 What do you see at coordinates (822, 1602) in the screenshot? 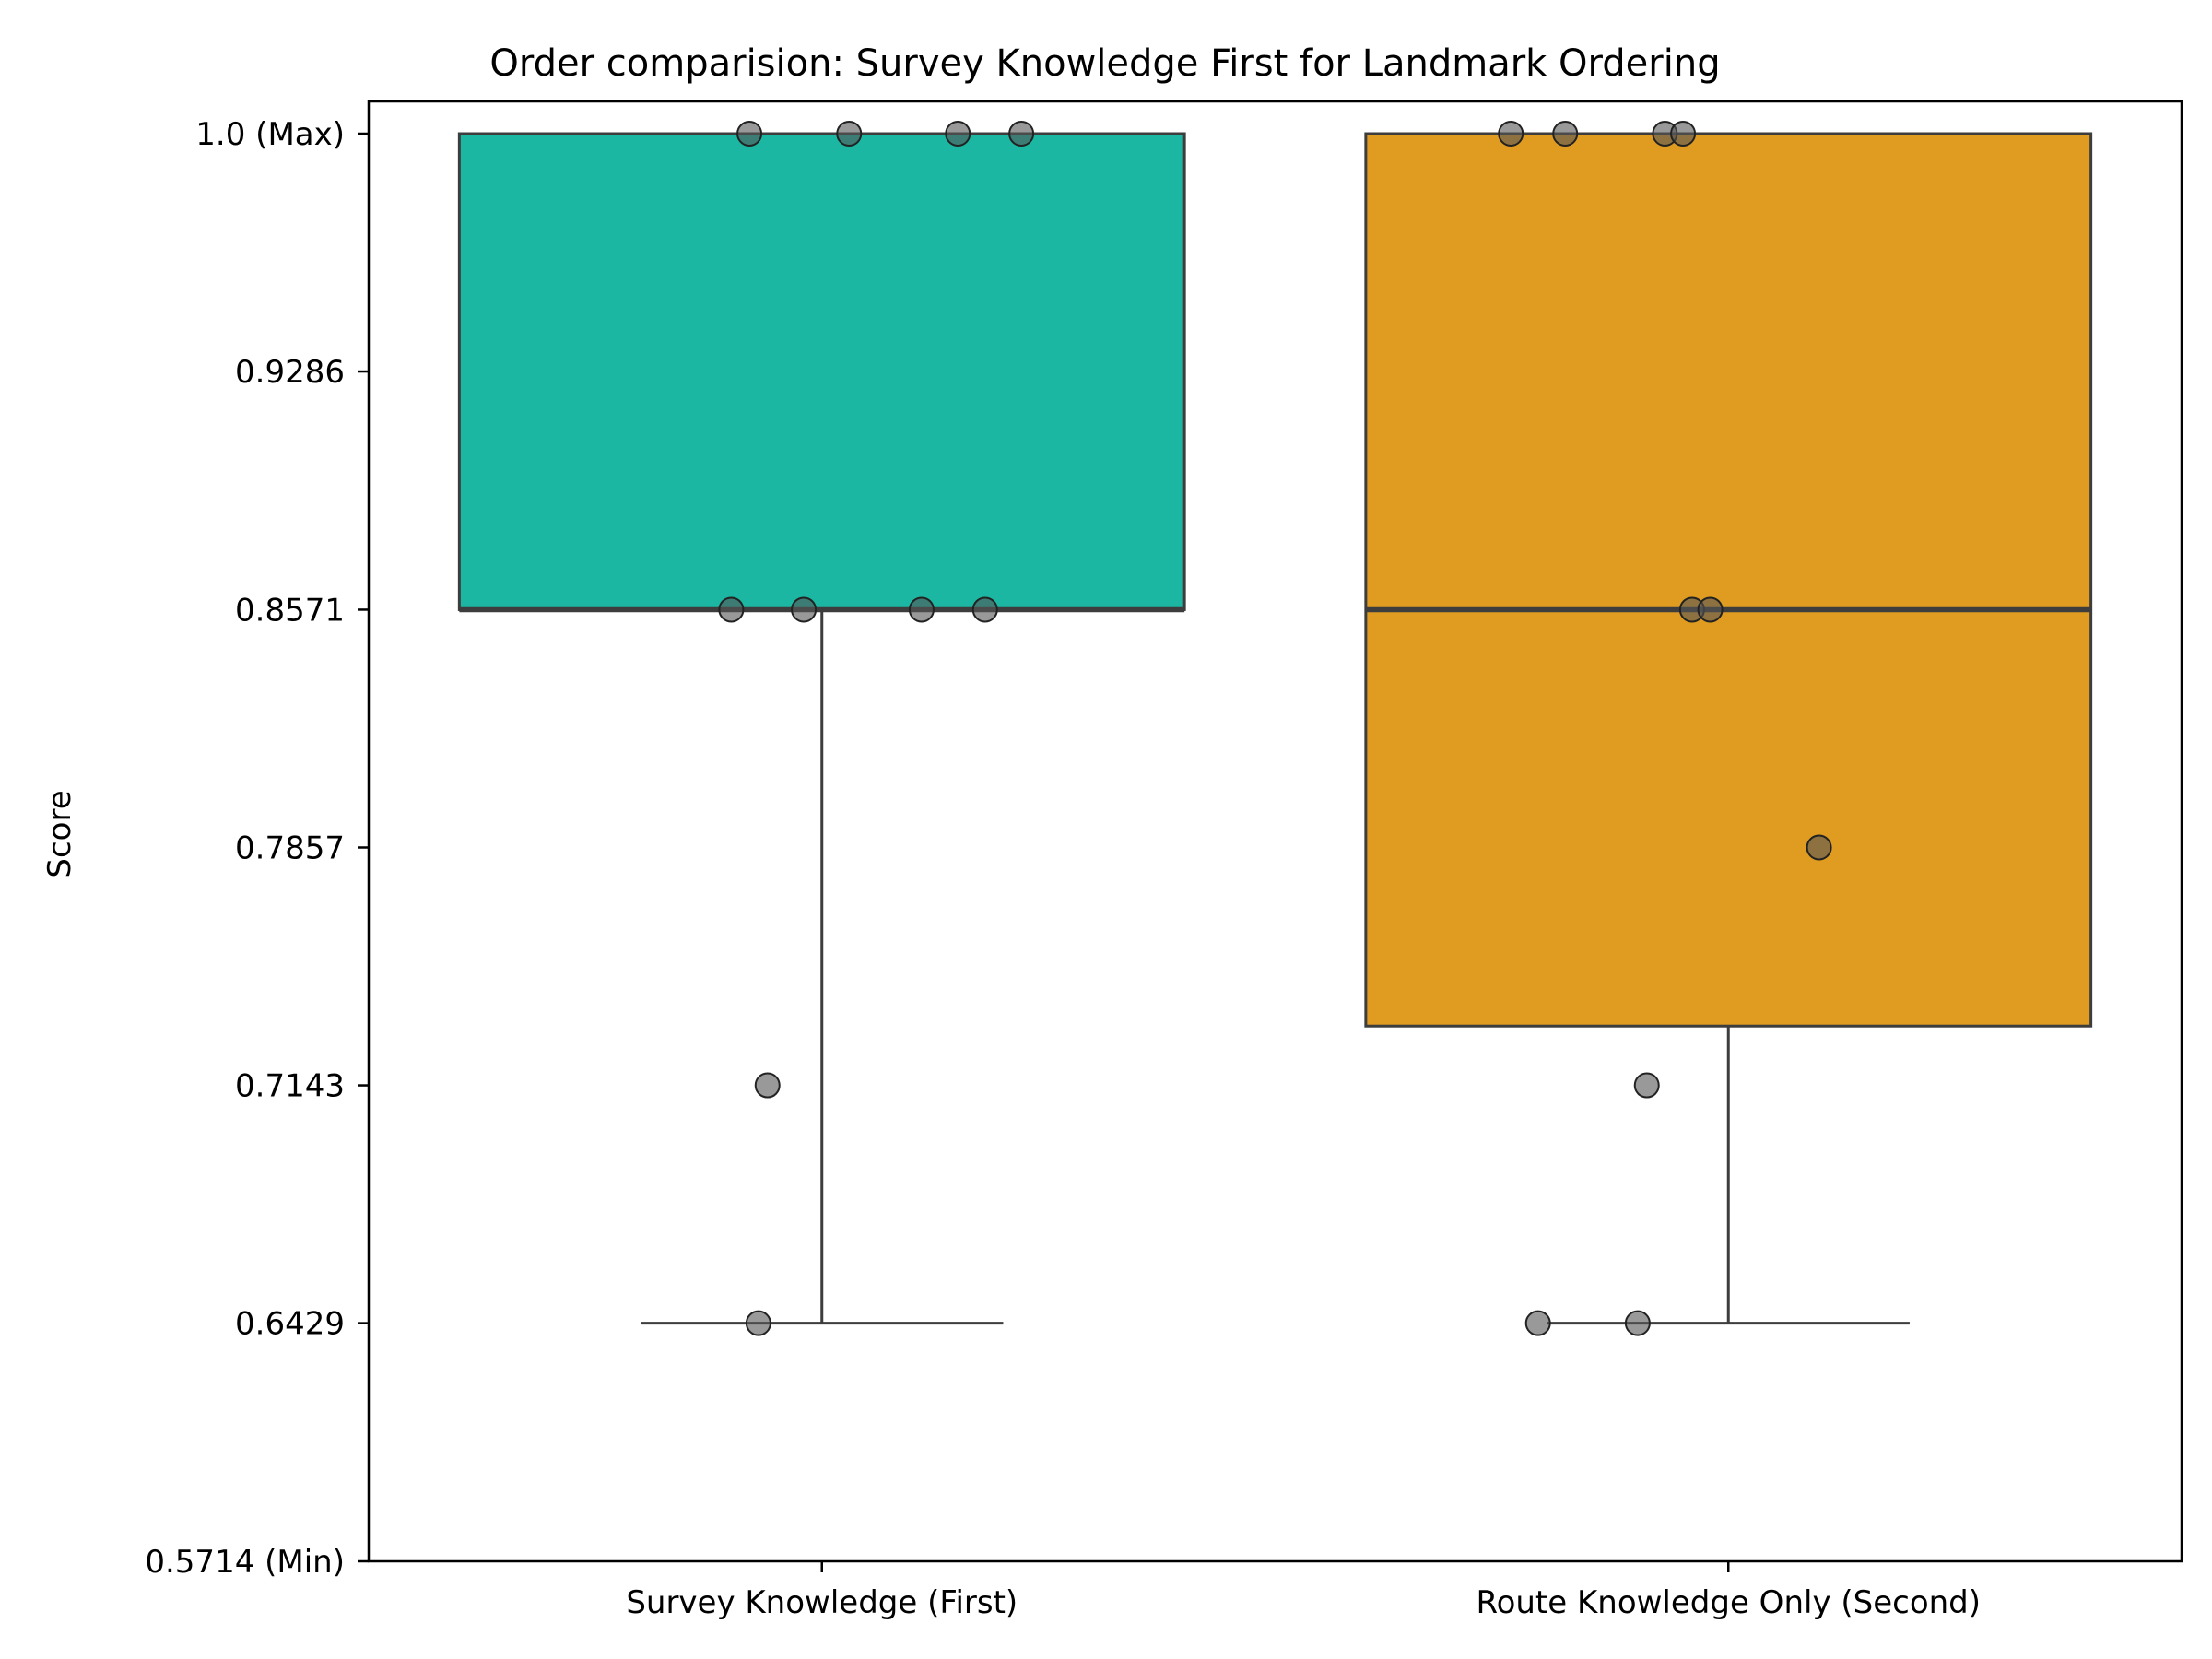
I see `x-tick-label: Survey Knowledge (First)` at bounding box center [822, 1602].